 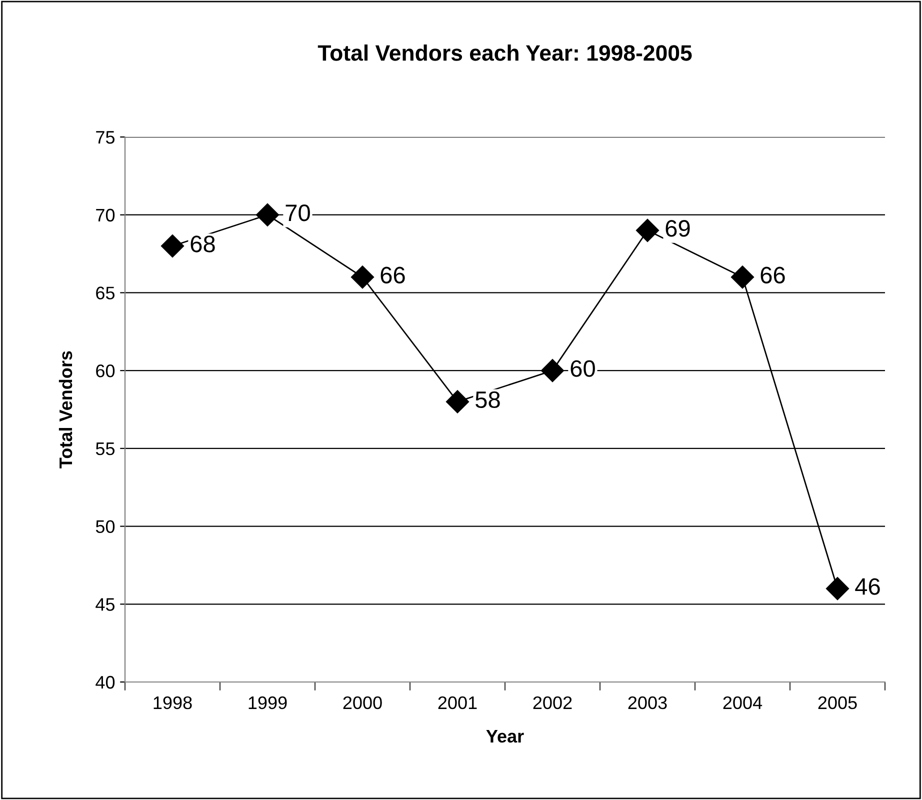 I want to click on data-label: 46, so click(x=867, y=586).